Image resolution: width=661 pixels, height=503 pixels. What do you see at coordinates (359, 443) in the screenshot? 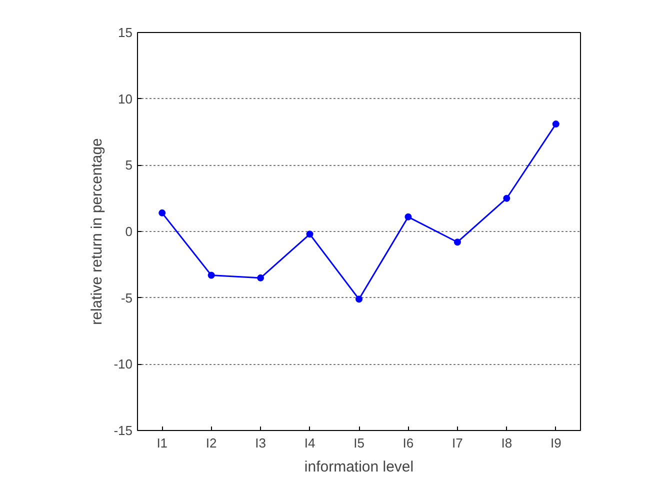
I see `x-tick-label: I5` at bounding box center [359, 443].